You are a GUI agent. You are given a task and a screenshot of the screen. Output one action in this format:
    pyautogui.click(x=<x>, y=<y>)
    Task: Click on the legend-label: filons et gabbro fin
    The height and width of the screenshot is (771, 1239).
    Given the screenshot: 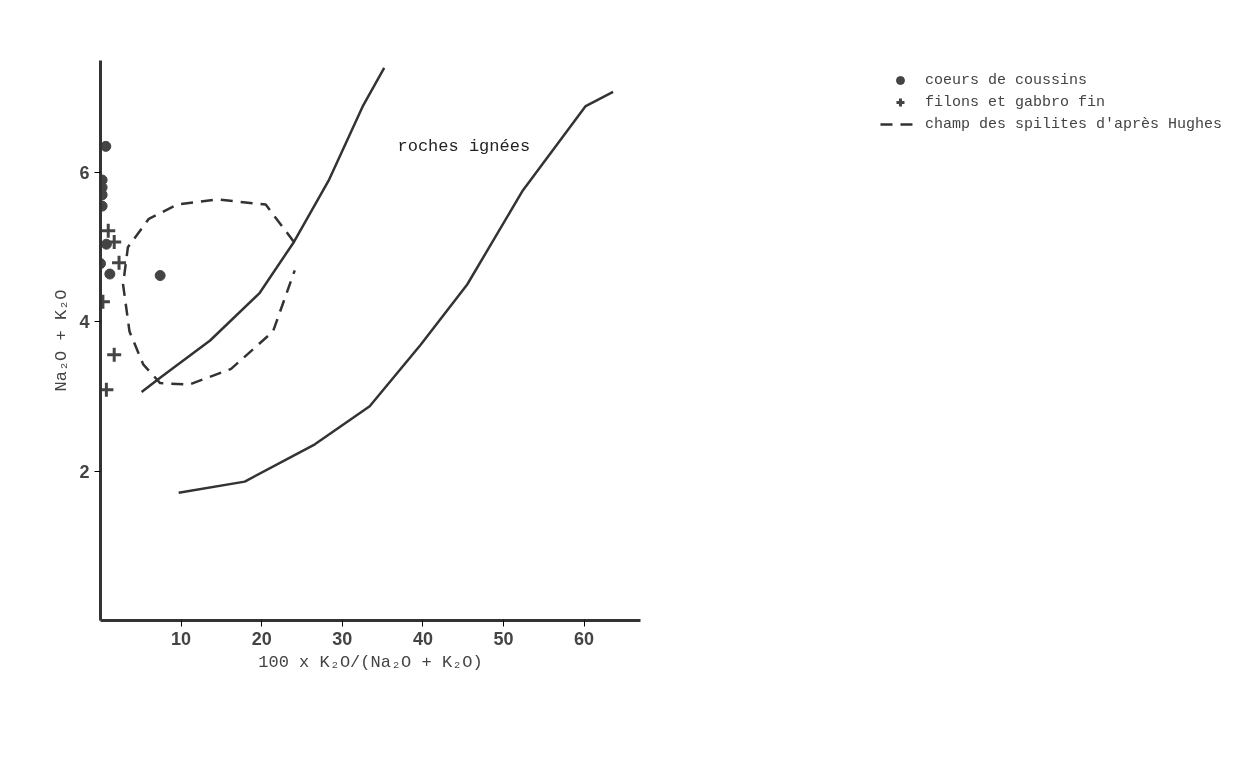 What is the action you would take?
    pyautogui.click(x=1014, y=102)
    